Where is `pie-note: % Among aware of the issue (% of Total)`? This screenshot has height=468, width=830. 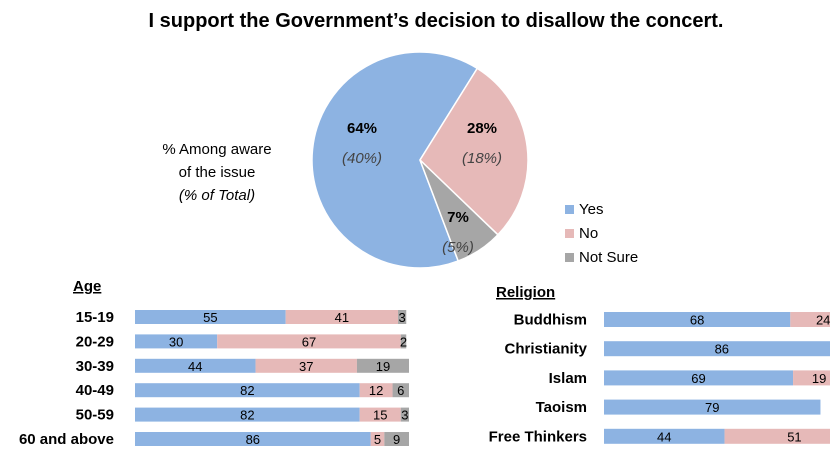 pie-note: % Among aware of the issue (% of Total) is located at coordinates (216, 172).